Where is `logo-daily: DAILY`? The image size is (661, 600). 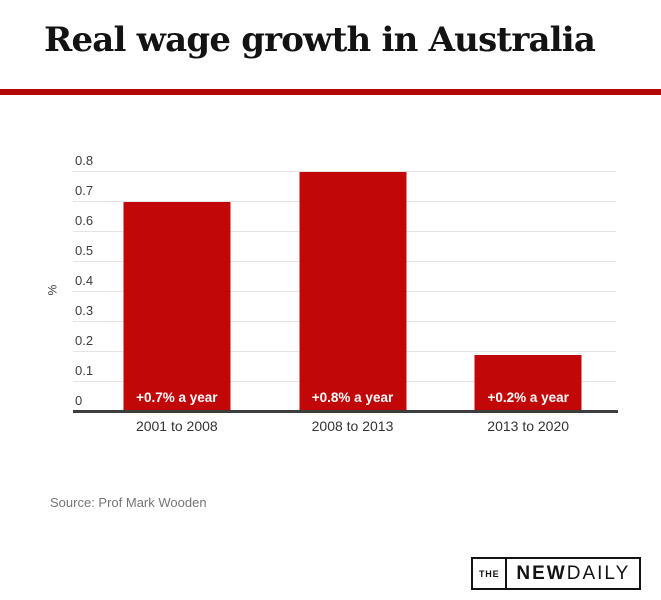 logo-daily: DAILY is located at coordinates (598, 573).